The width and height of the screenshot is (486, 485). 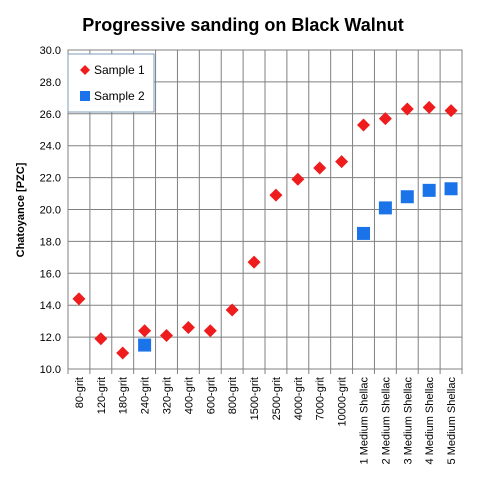 What do you see at coordinates (50, 147) in the screenshot?
I see `y-tick-label: 24.0` at bounding box center [50, 147].